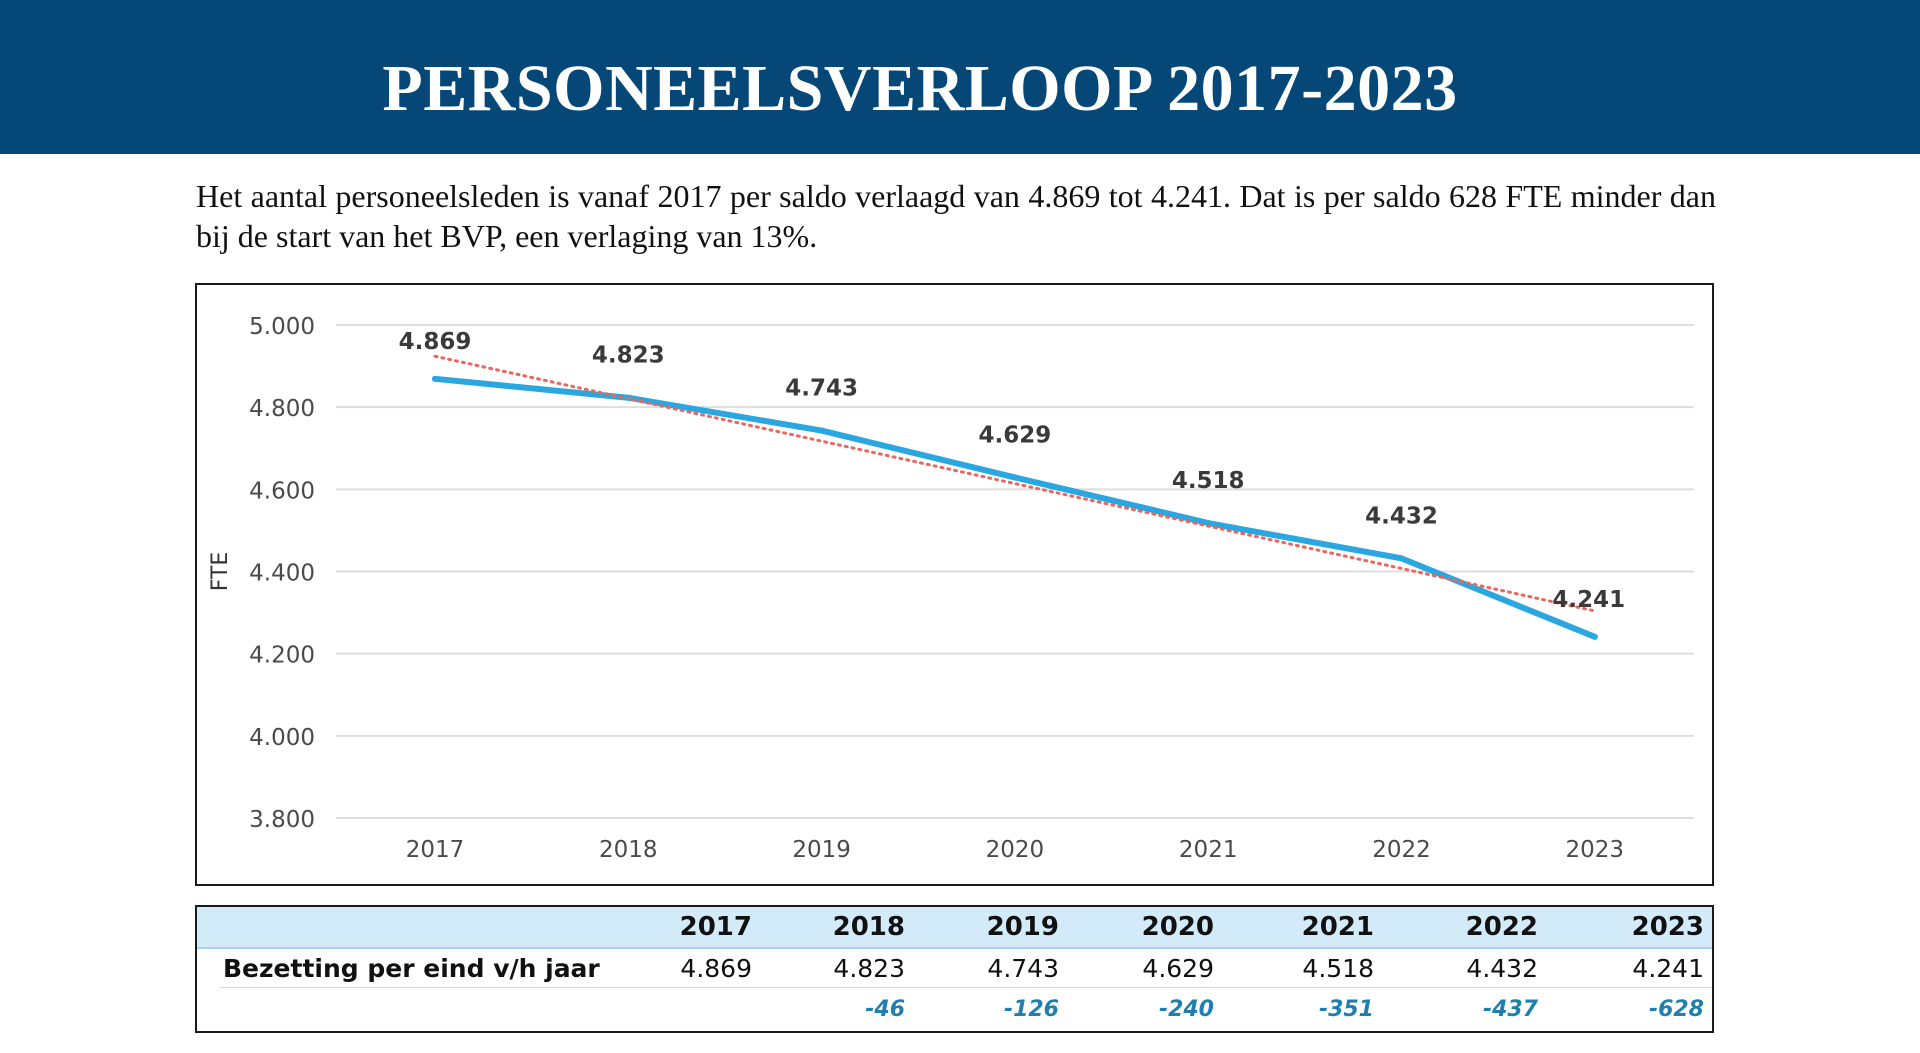  What do you see at coordinates (1346, 1009) in the screenshot?
I see `table-diff-cell: -351` at bounding box center [1346, 1009].